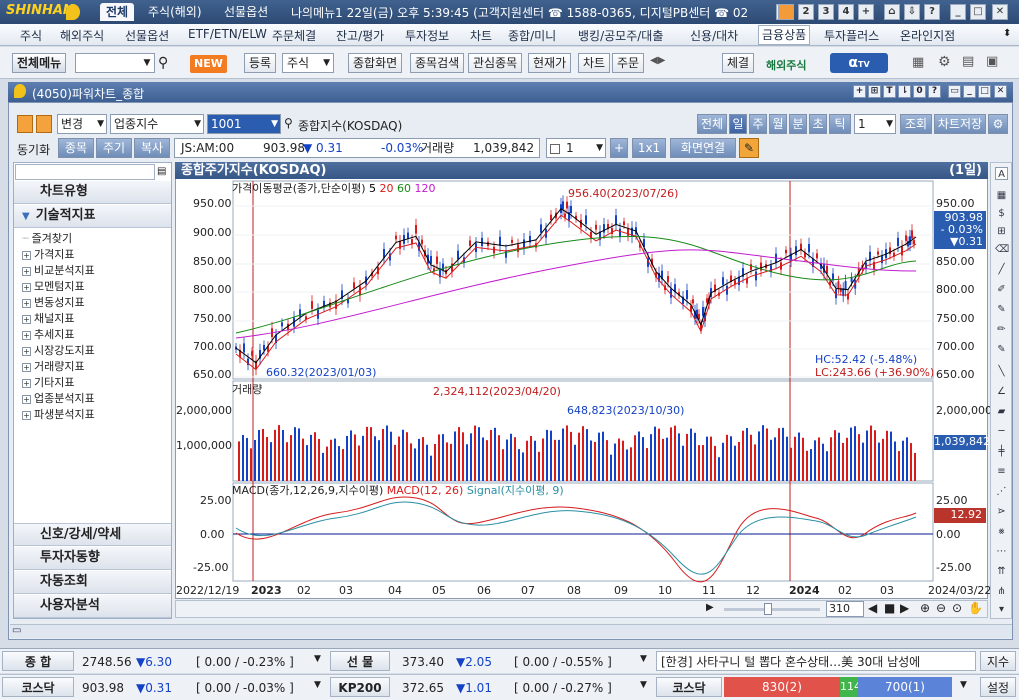 Image resolution: width=1019 pixels, height=700 pixels. What do you see at coordinates (892, 12) in the screenshot?
I see `home-button: ⌂` at bounding box center [892, 12].